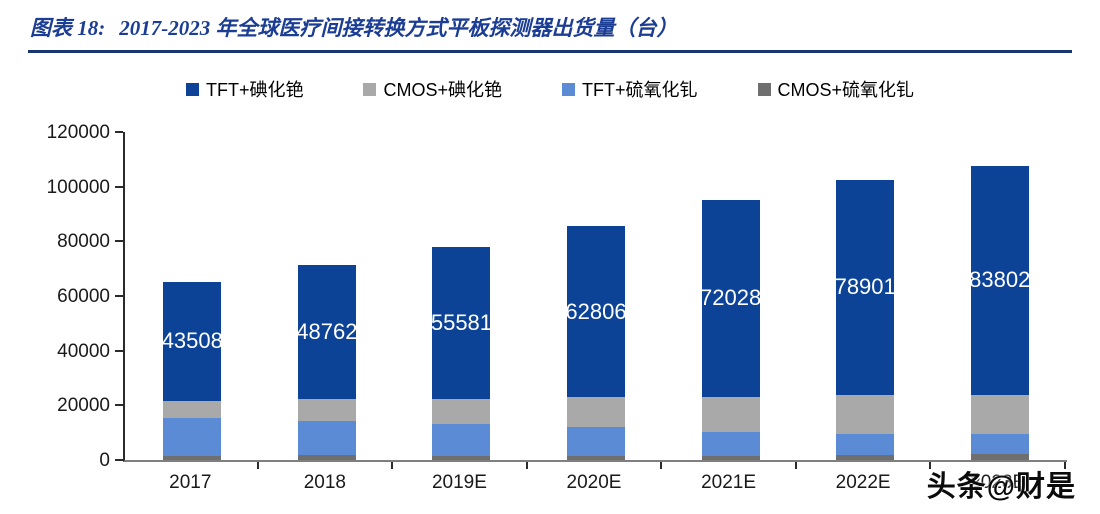  I want to click on bar-value-label: 78901, so click(865, 287).